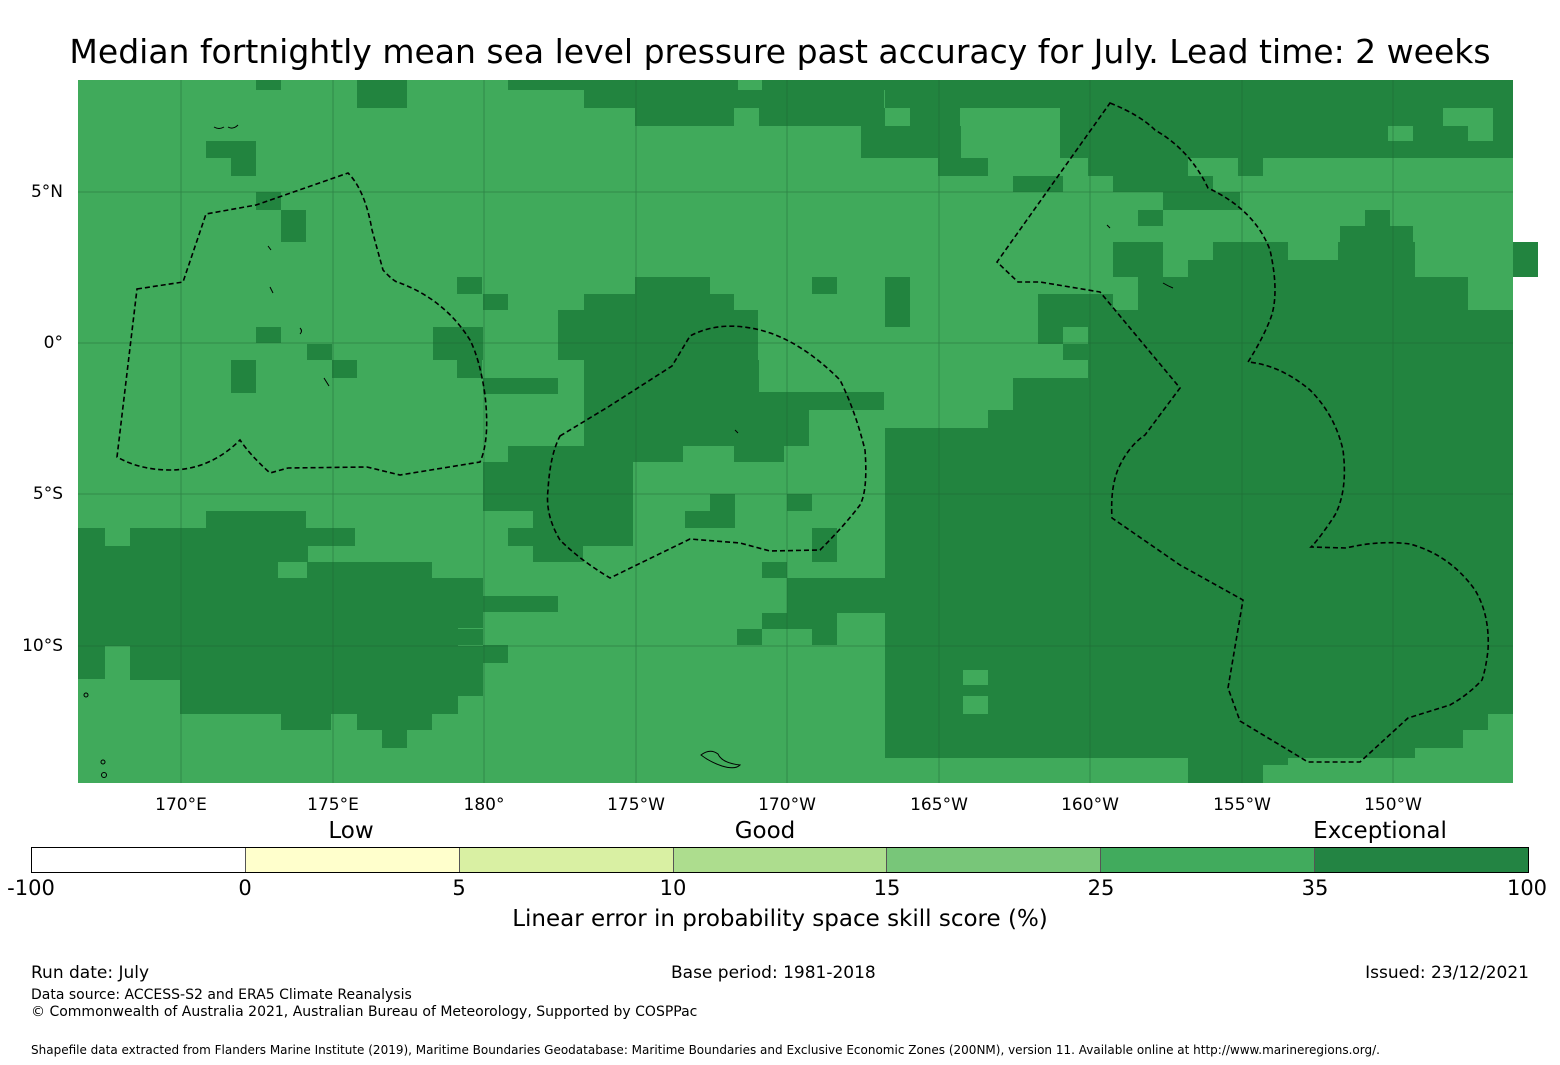 This screenshot has height=1065, width=1560. Describe the element at coordinates (47, 494) in the screenshot. I see `lat-label: 5°S` at that location.